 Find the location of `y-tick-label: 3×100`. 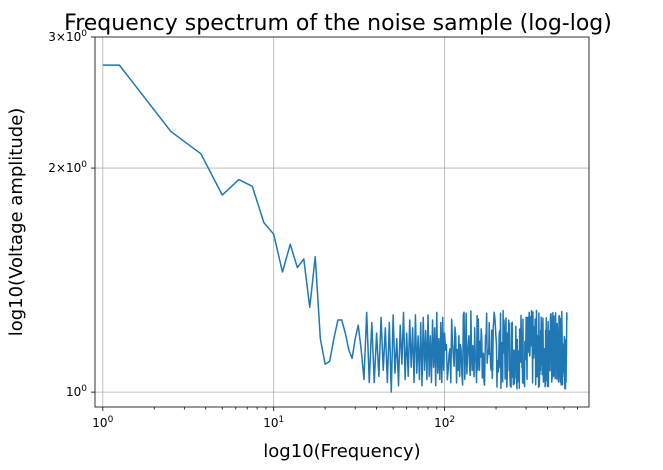

y-tick-label: 3×100 is located at coordinates (67, 36).